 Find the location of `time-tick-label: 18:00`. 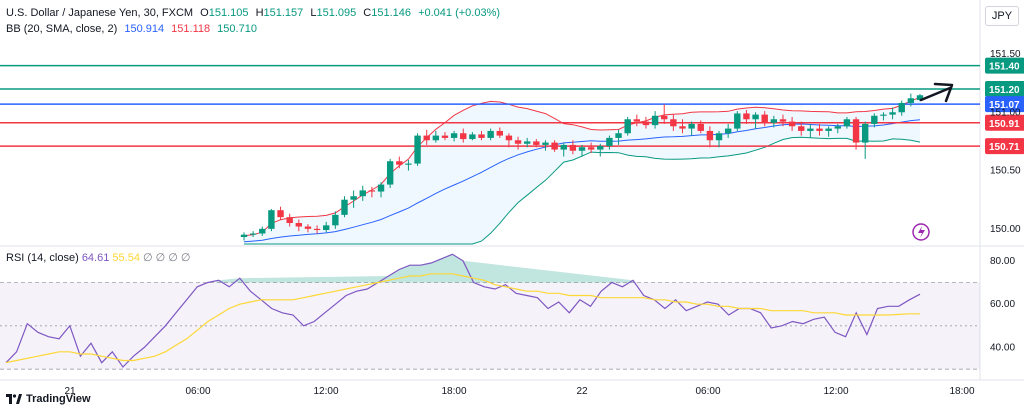

time-tick-label: 18:00 is located at coordinates (453, 391).